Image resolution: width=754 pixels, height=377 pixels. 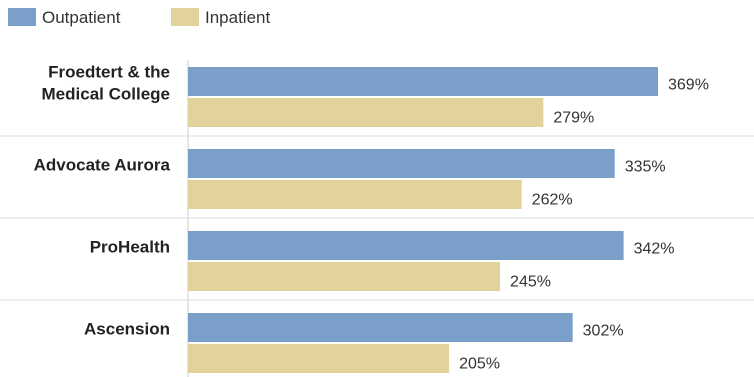 What do you see at coordinates (645, 167) in the screenshot?
I see `value-label-outpatient: 335%` at bounding box center [645, 167].